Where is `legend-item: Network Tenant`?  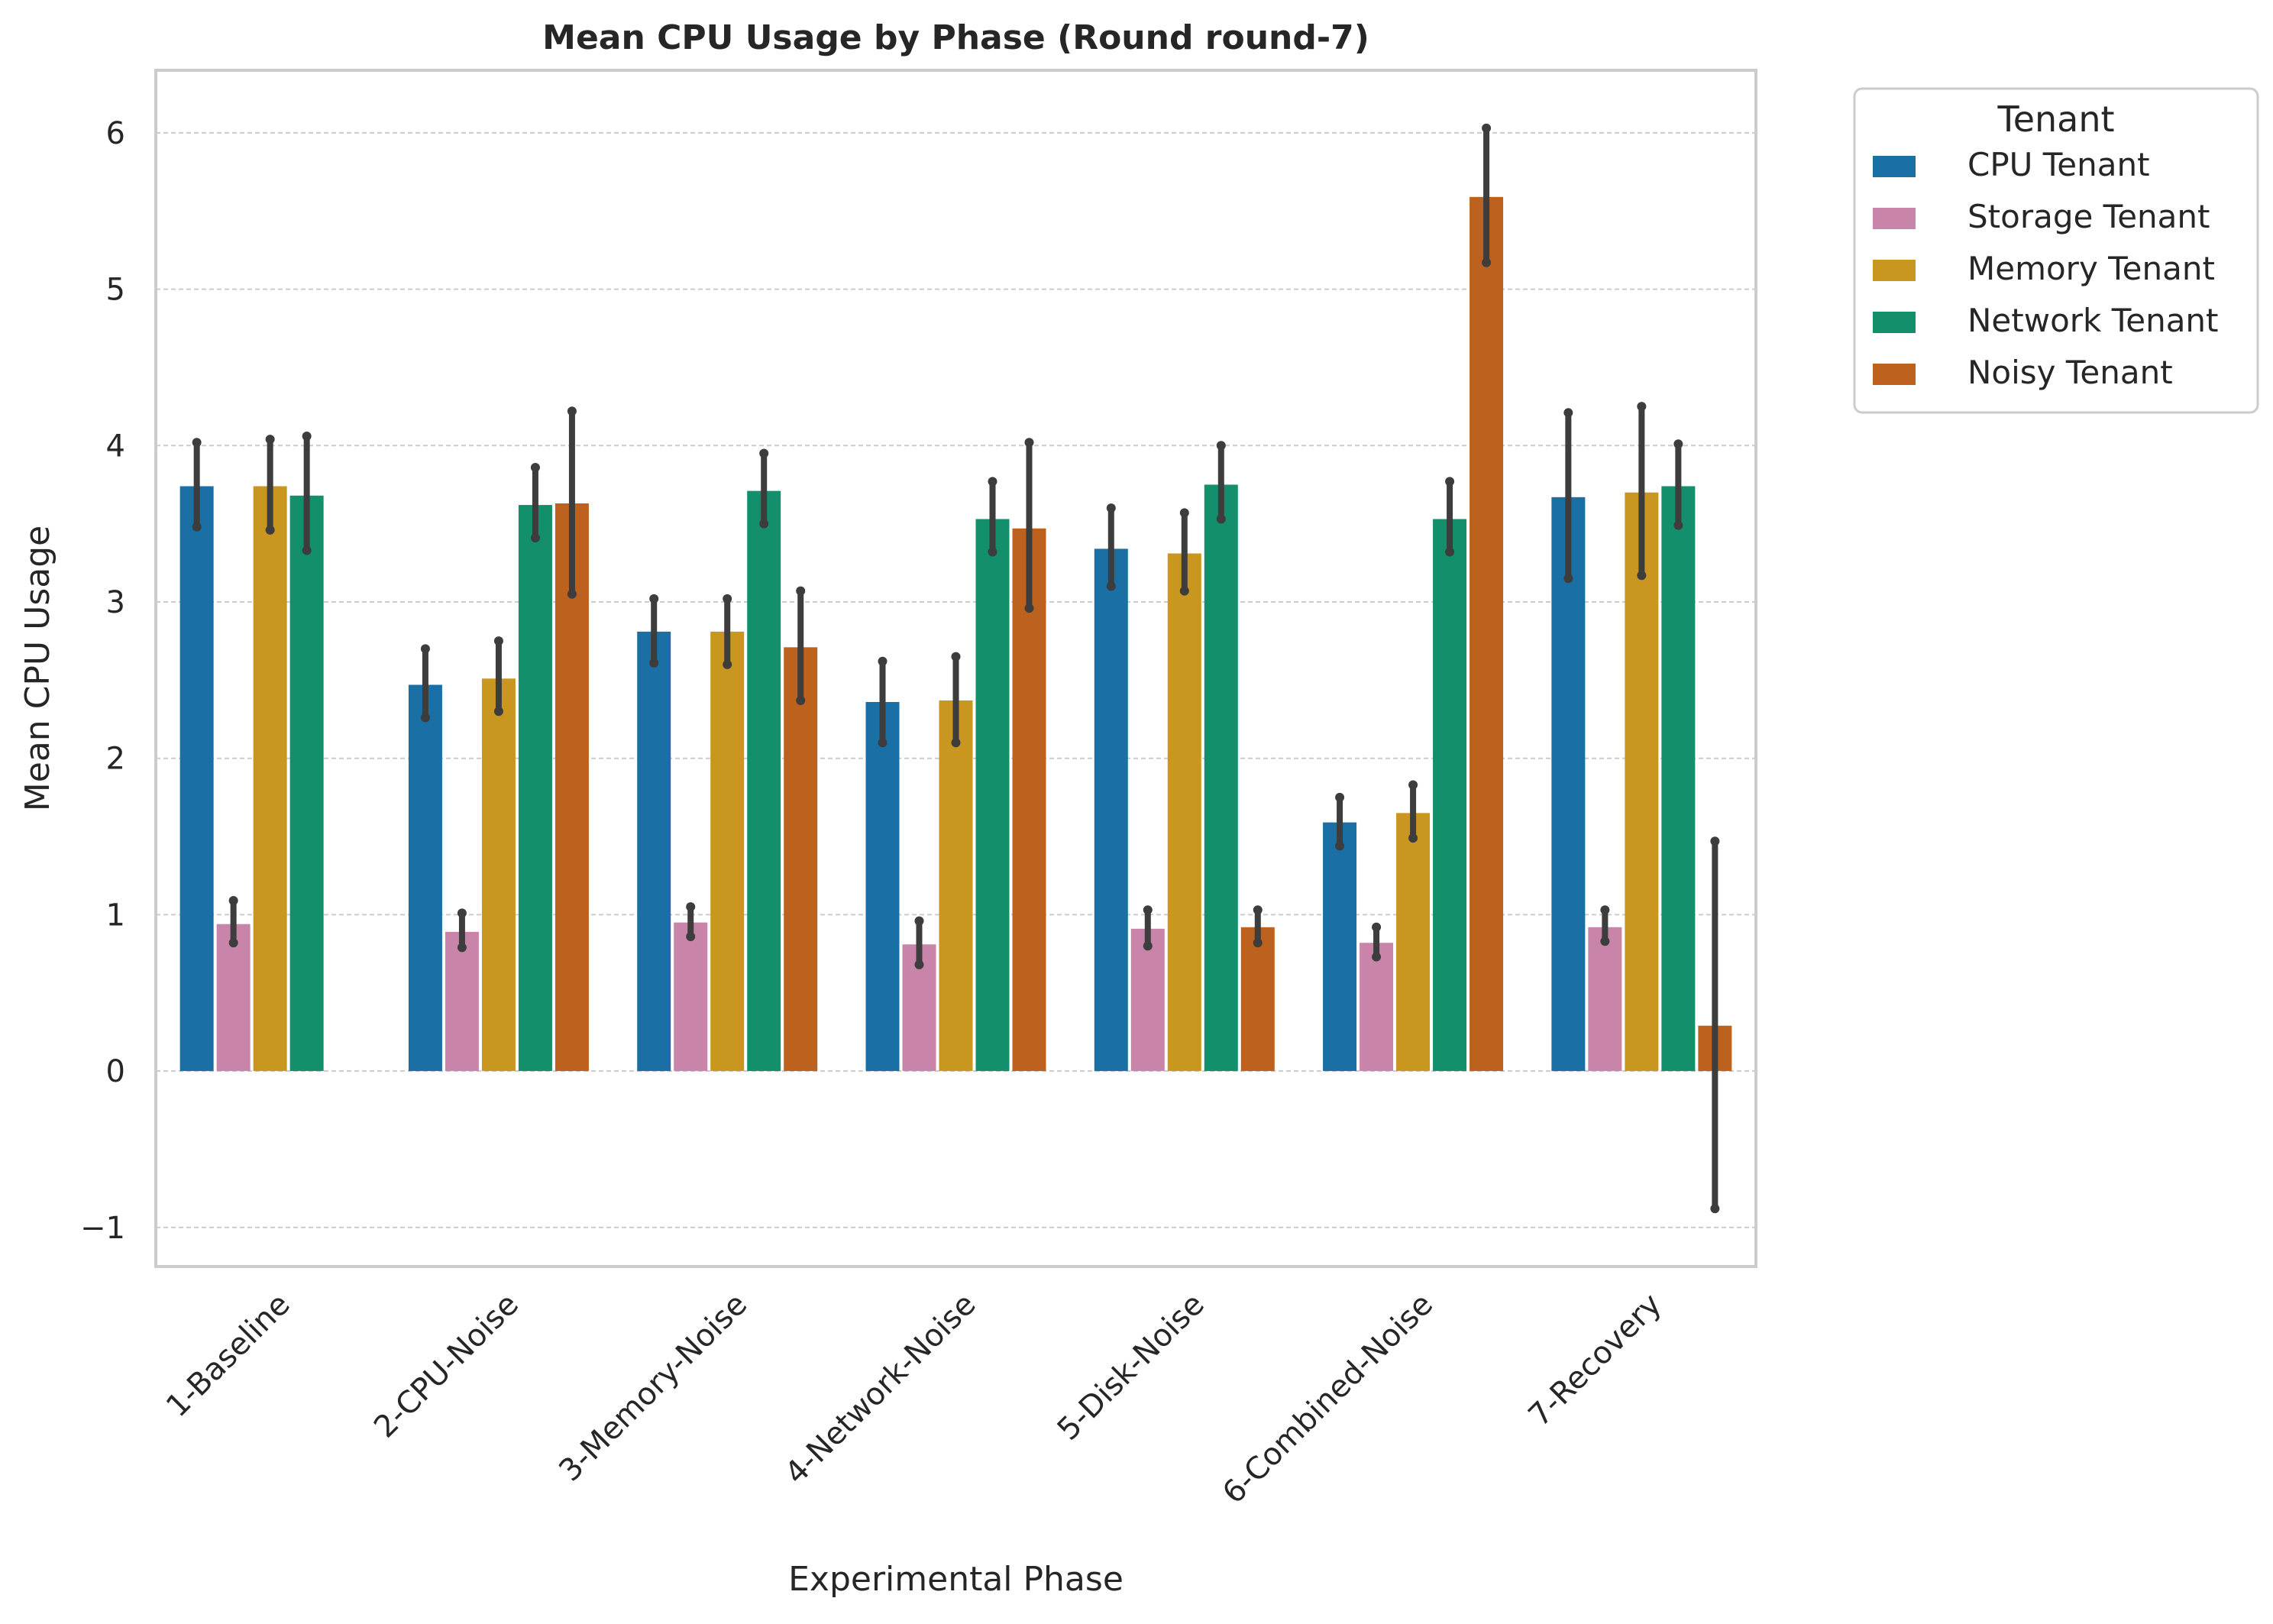 legend-item: Network Tenant is located at coordinates (2046, 320).